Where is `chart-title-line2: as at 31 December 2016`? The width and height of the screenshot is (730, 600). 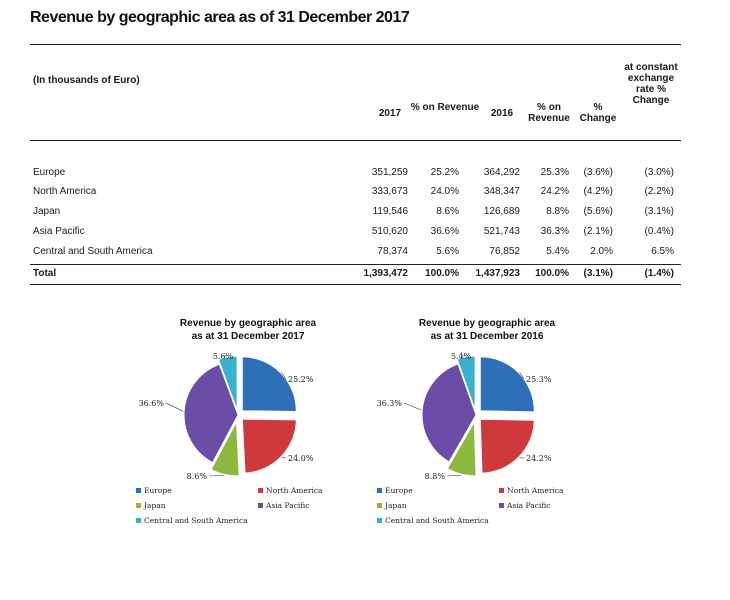
chart-title-line2: as at 31 December 2016 is located at coordinates (487, 336).